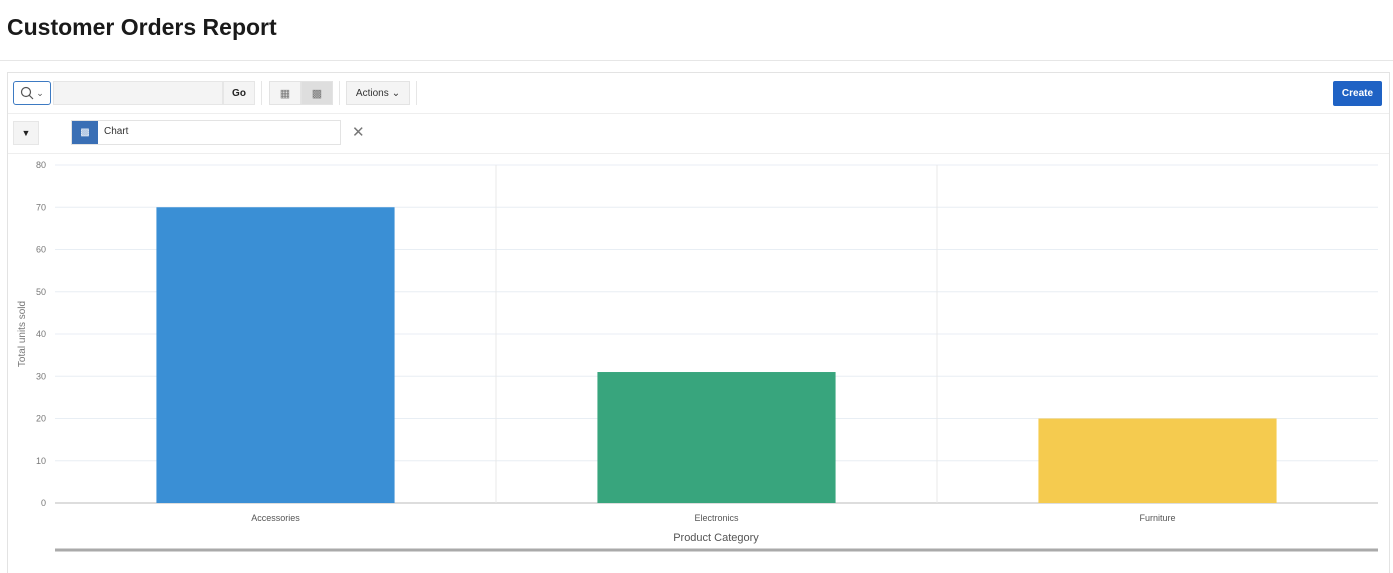  I want to click on page-title: Customer Orders Report, so click(142, 27).